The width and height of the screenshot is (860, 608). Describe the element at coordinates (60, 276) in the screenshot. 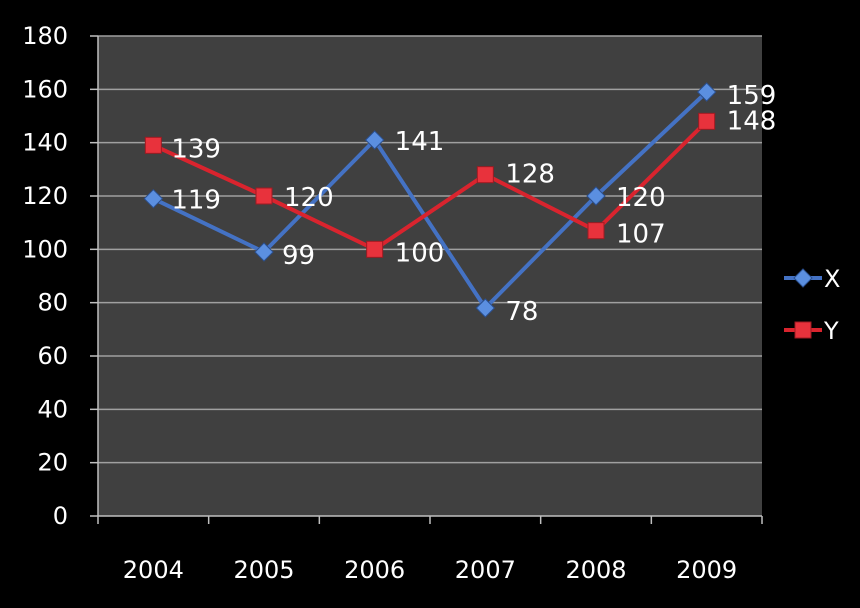

I see `y-axis: 0 20 40 60 80 100 120 140 160 180` at that location.